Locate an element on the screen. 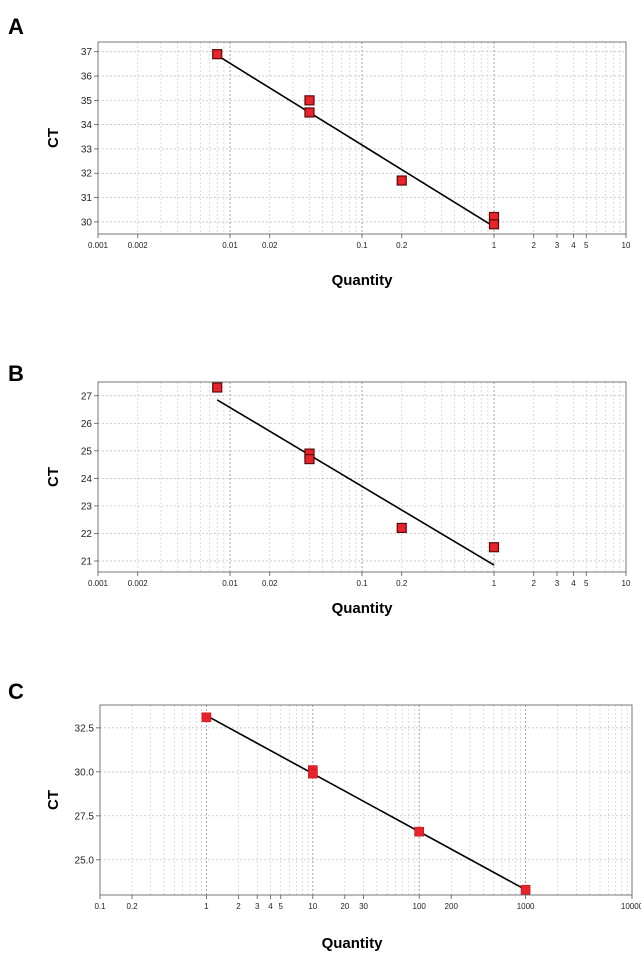 The image size is (641, 956). x-tick-label: 100 is located at coordinates (420, 906).